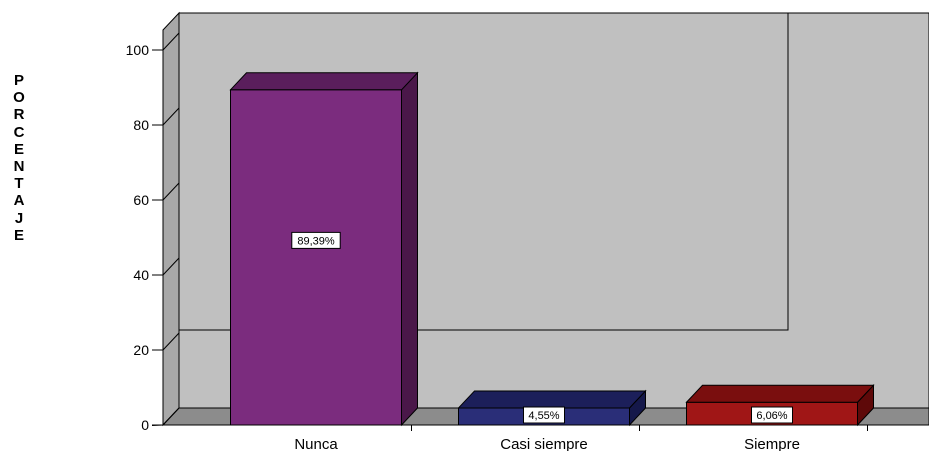 The image size is (929, 451). What do you see at coordinates (316, 257) in the screenshot?
I see `bar-nunca` at bounding box center [316, 257].